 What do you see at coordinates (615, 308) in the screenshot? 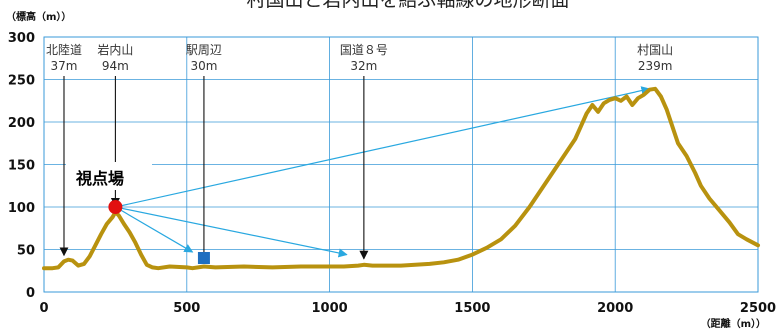
I see `x-tick-label: 2000` at bounding box center [615, 308].